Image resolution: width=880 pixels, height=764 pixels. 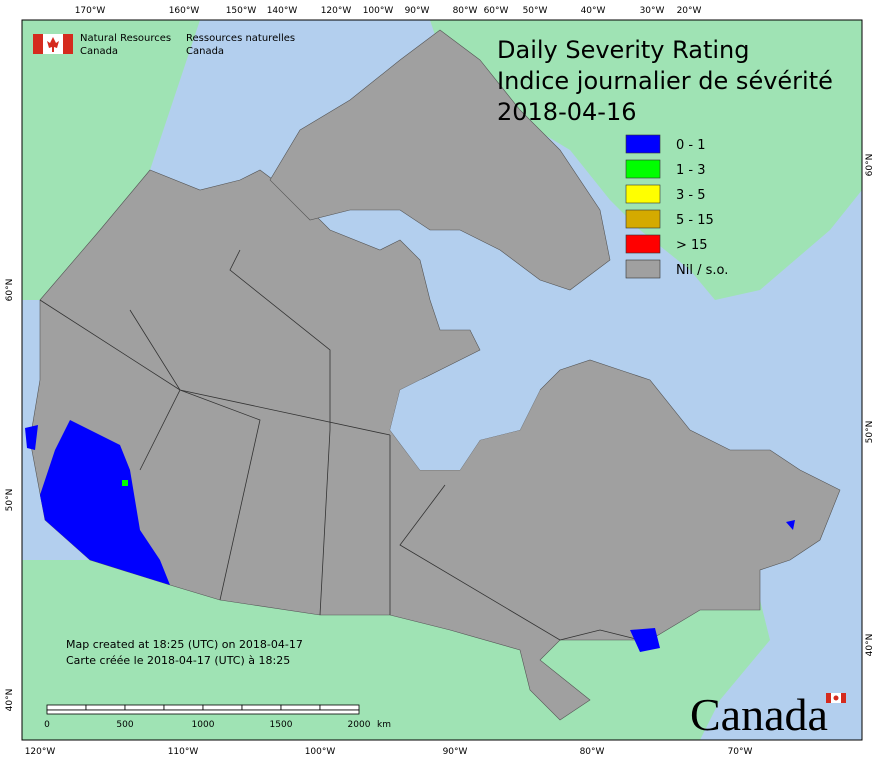 What do you see at coordinates (281, 725) in the screenshot?
I see `scale-label: 1500` at bounding box center [281, 725].